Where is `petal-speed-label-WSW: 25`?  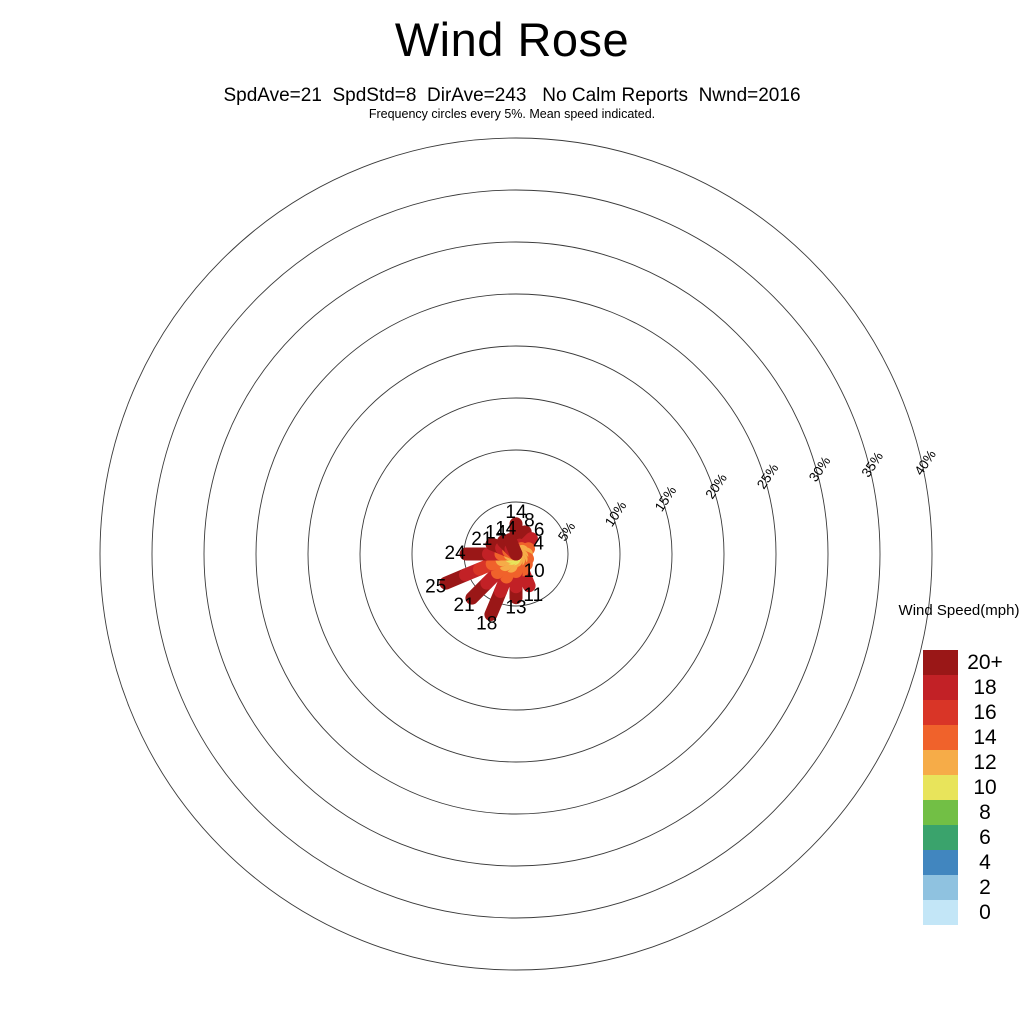 petal-speed-label-WSW: 25 is located at coordinates (435, 586).